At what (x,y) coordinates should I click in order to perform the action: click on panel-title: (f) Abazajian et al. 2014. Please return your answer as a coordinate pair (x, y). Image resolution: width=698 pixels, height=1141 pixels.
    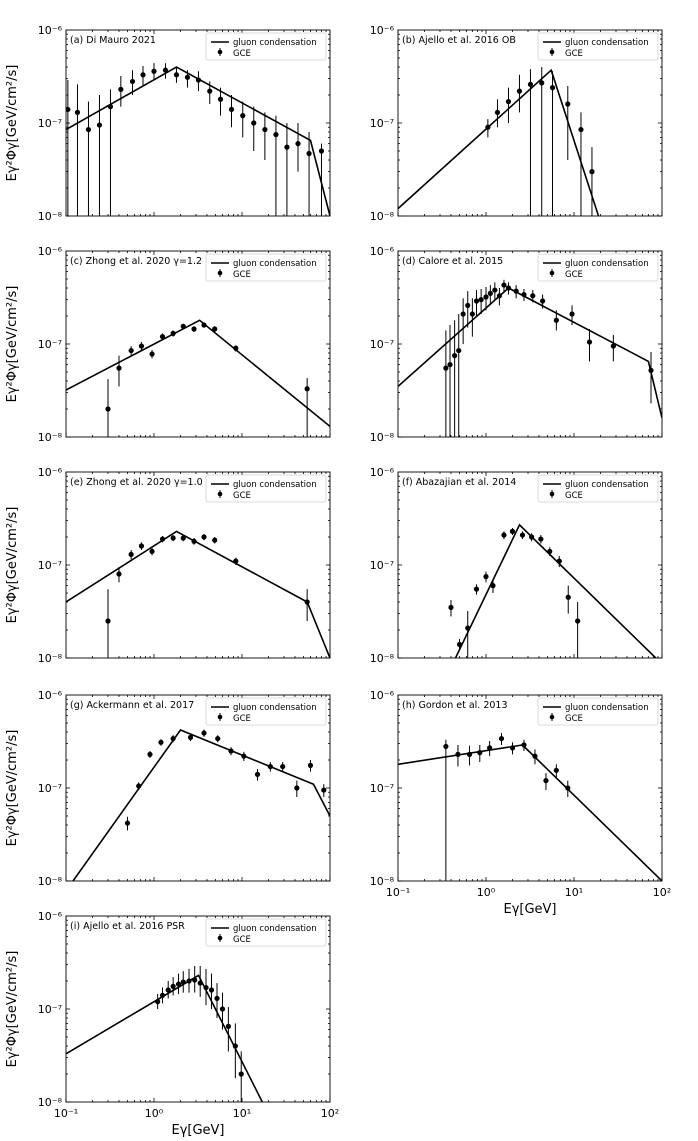
    Looking at the image, I should click on (459, 482).